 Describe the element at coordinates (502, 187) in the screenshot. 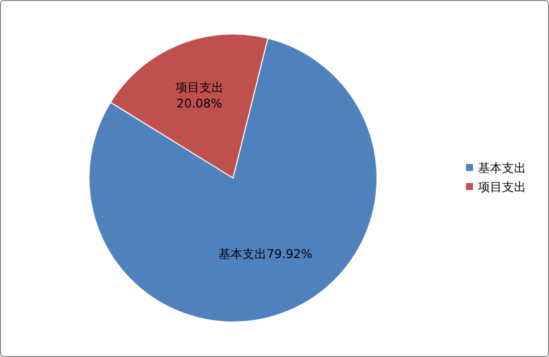

I see `legend-label: 项目支出` at that location.